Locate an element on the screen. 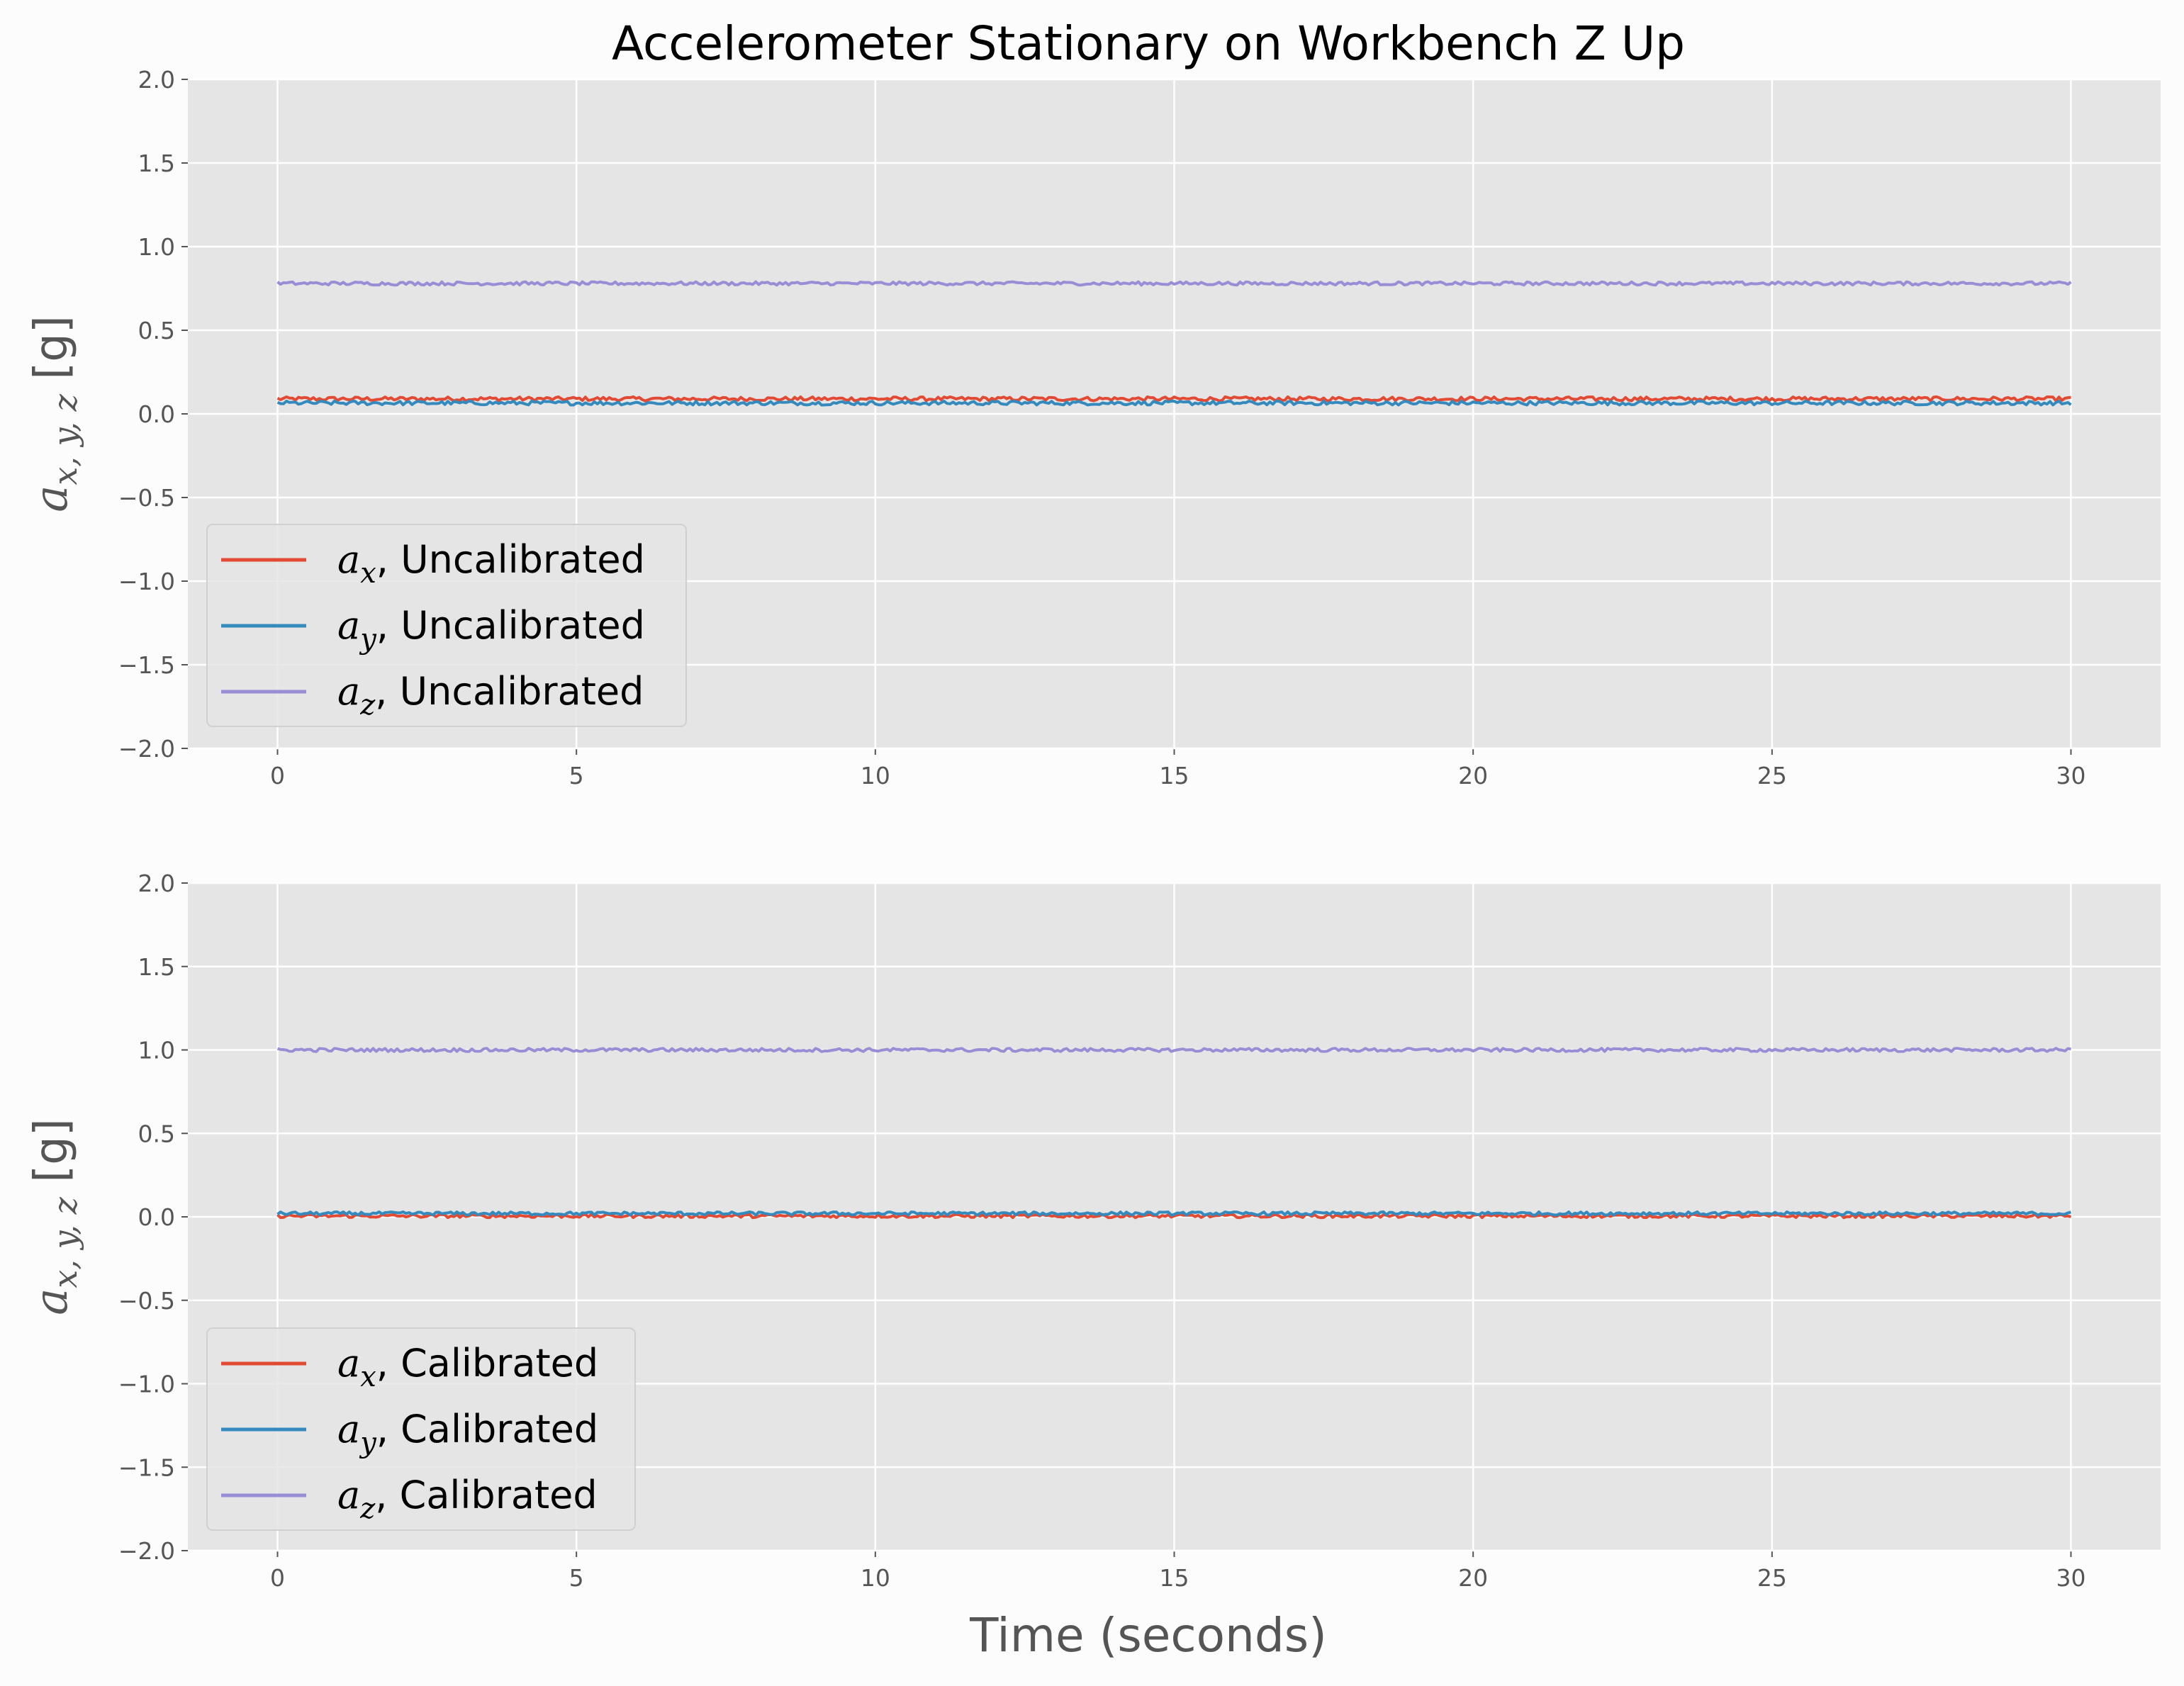 Image resolution: width=2184 pixels, height=1686 pixels. legend-entry-az: az, Uncalibrated is located at coordinates (491, 695).